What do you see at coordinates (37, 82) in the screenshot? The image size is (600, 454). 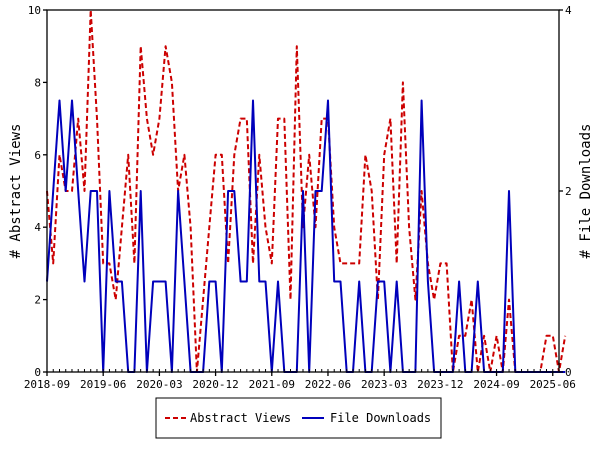 I see `y-left-tick-label: 8` at bounding box center [37, 82].